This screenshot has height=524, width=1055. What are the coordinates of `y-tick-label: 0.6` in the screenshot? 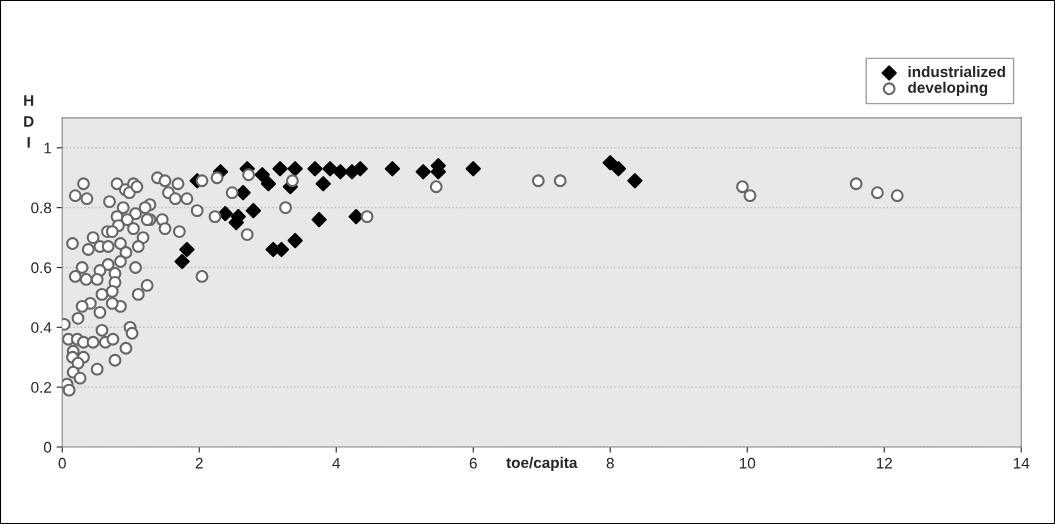 It's located at (41, 268).